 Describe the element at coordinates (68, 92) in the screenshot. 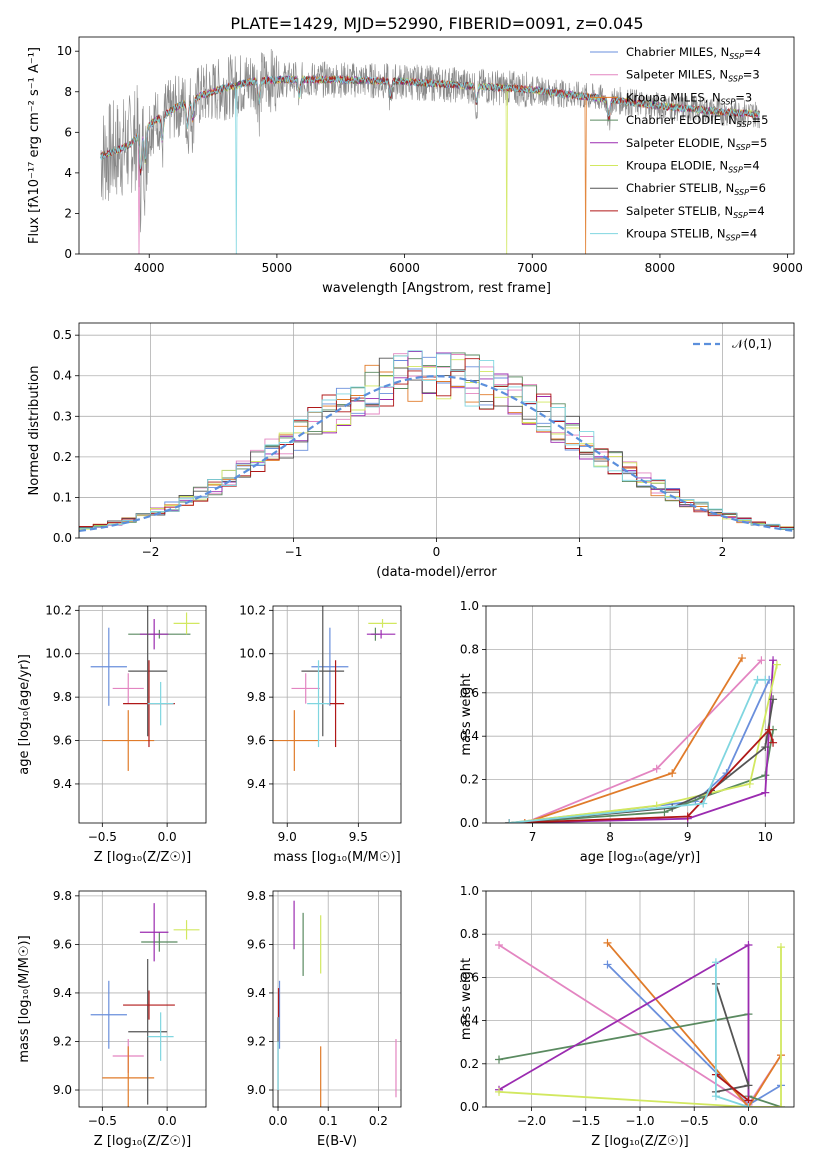

I see `y-tick-label: 8` at that location.